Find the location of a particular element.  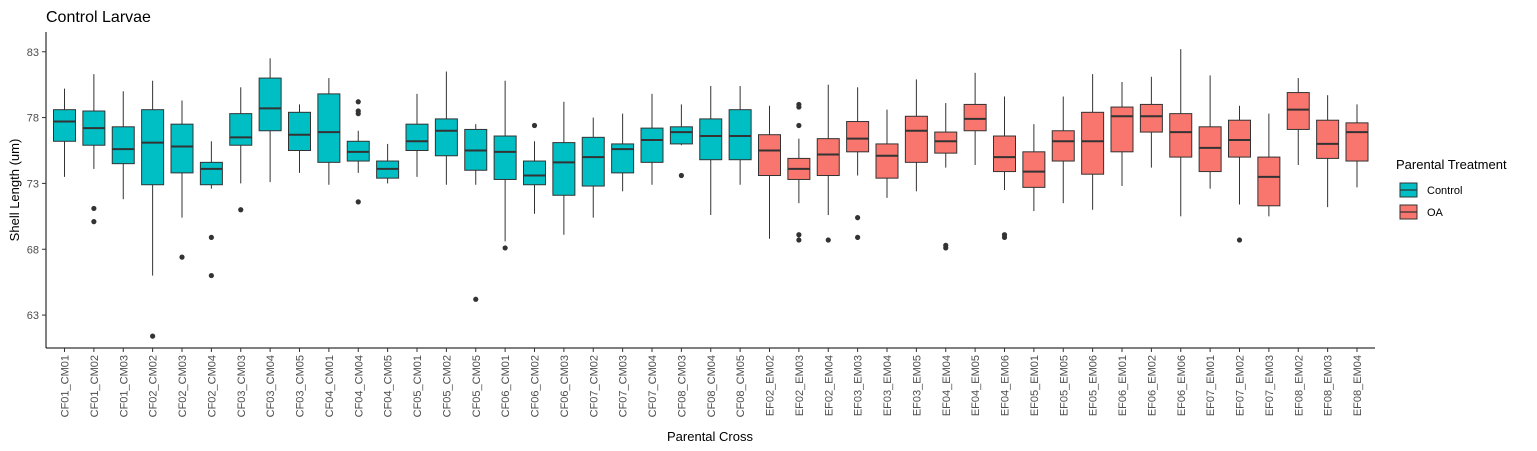

x-tick-label: EF03_EM03 is located at coordinates (859, 385).